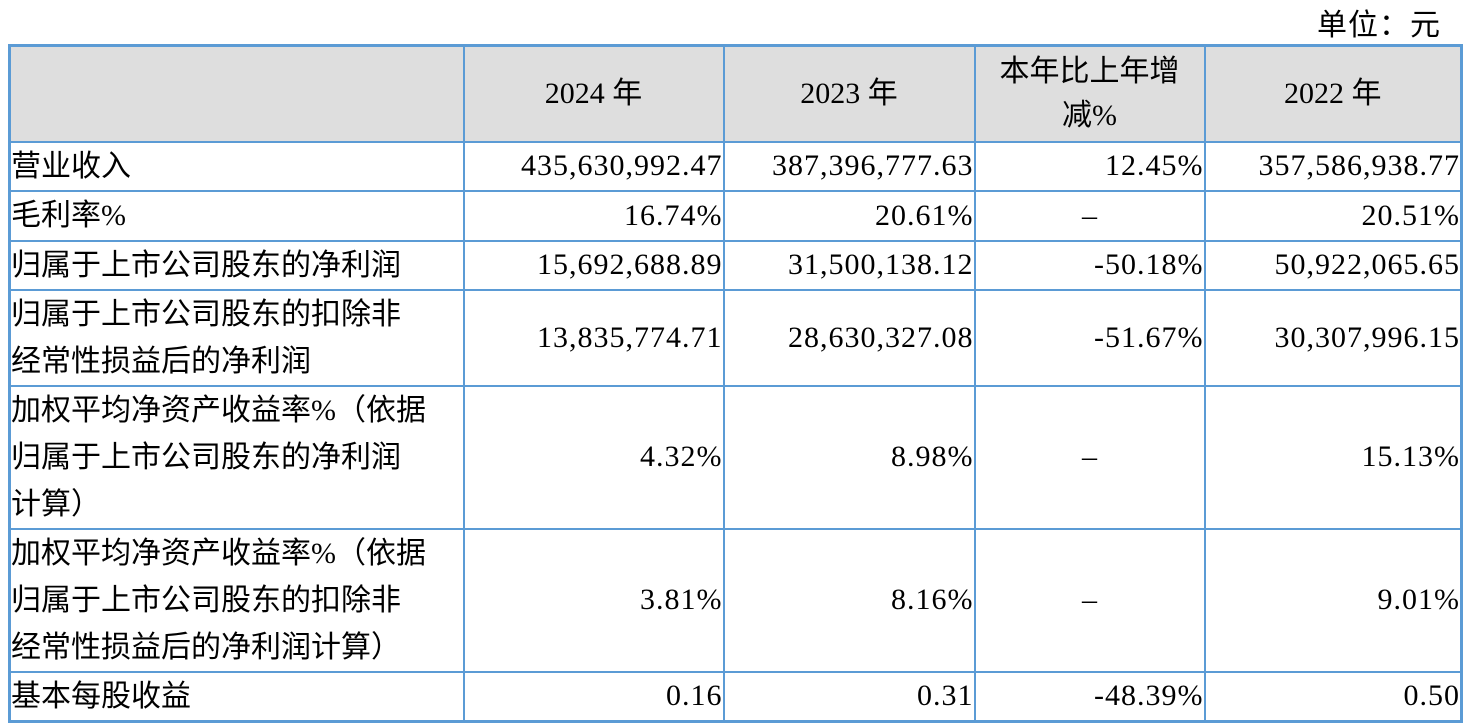 Image resolution: width=1467 pixels, height=725 pixels. What do you see at coordinates (849, 457) in the screenshot?
I see `value-2023: 8.98%` at bounding box center [849, 457].